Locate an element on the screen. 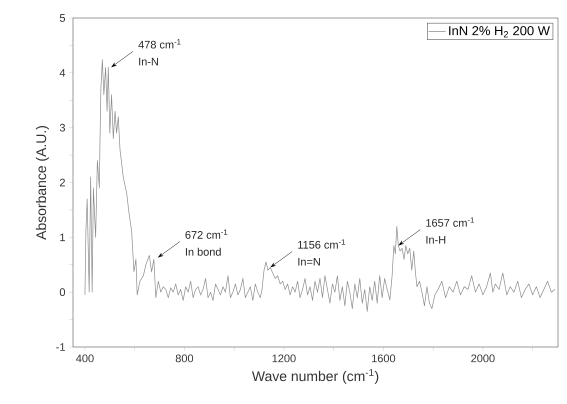 The width and height of the screenshot is (567, 404). x-tick-label: 400 is located at coordinates (85, 358).